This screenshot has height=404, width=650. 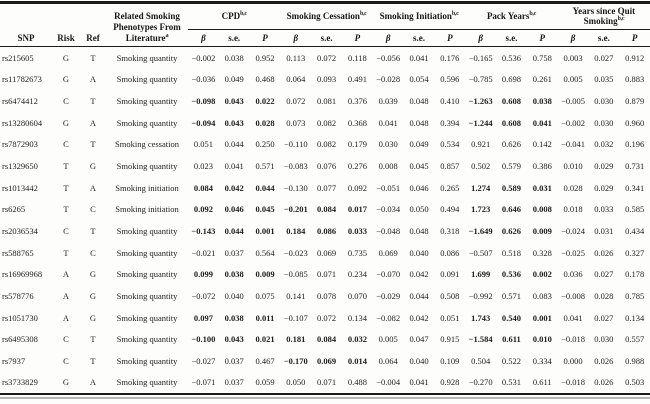 I want to click on risk-allele-cell: G, so click(x=66, y=79).